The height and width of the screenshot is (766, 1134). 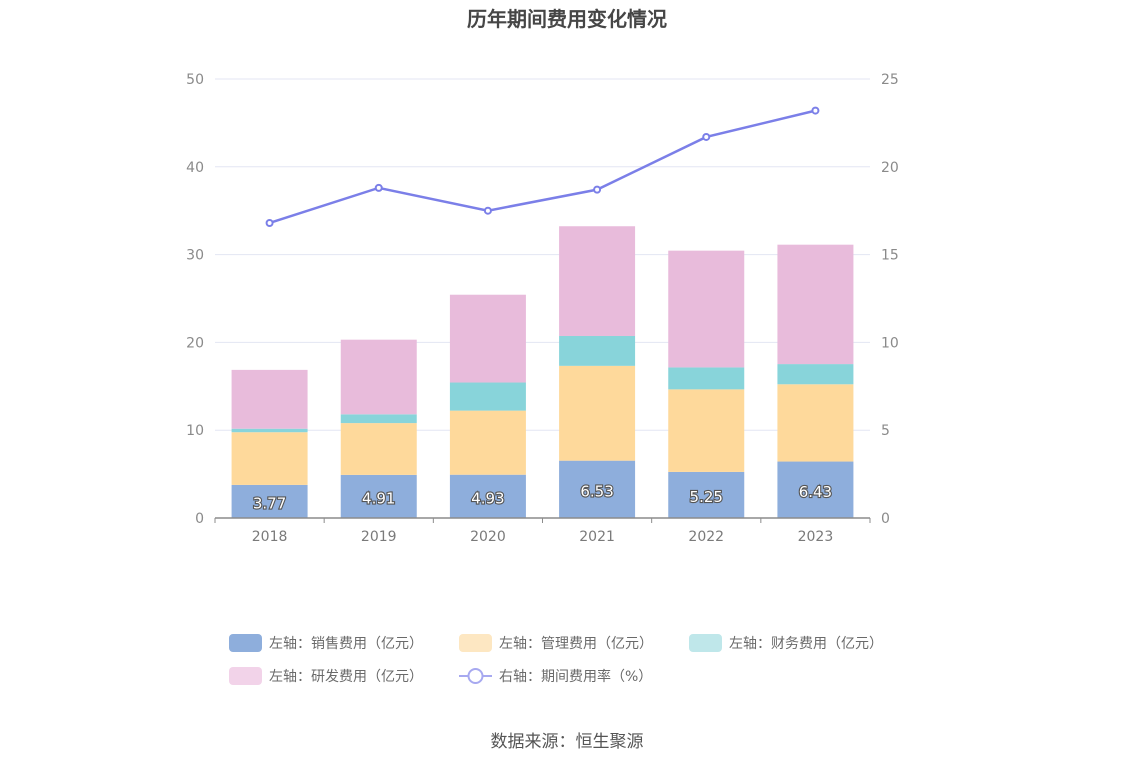 What do you see at coordinates (575, 676) in the screenshot?
I see `legend-label: 右轴：期间费用率（%）` at bounding box center [575, 676].